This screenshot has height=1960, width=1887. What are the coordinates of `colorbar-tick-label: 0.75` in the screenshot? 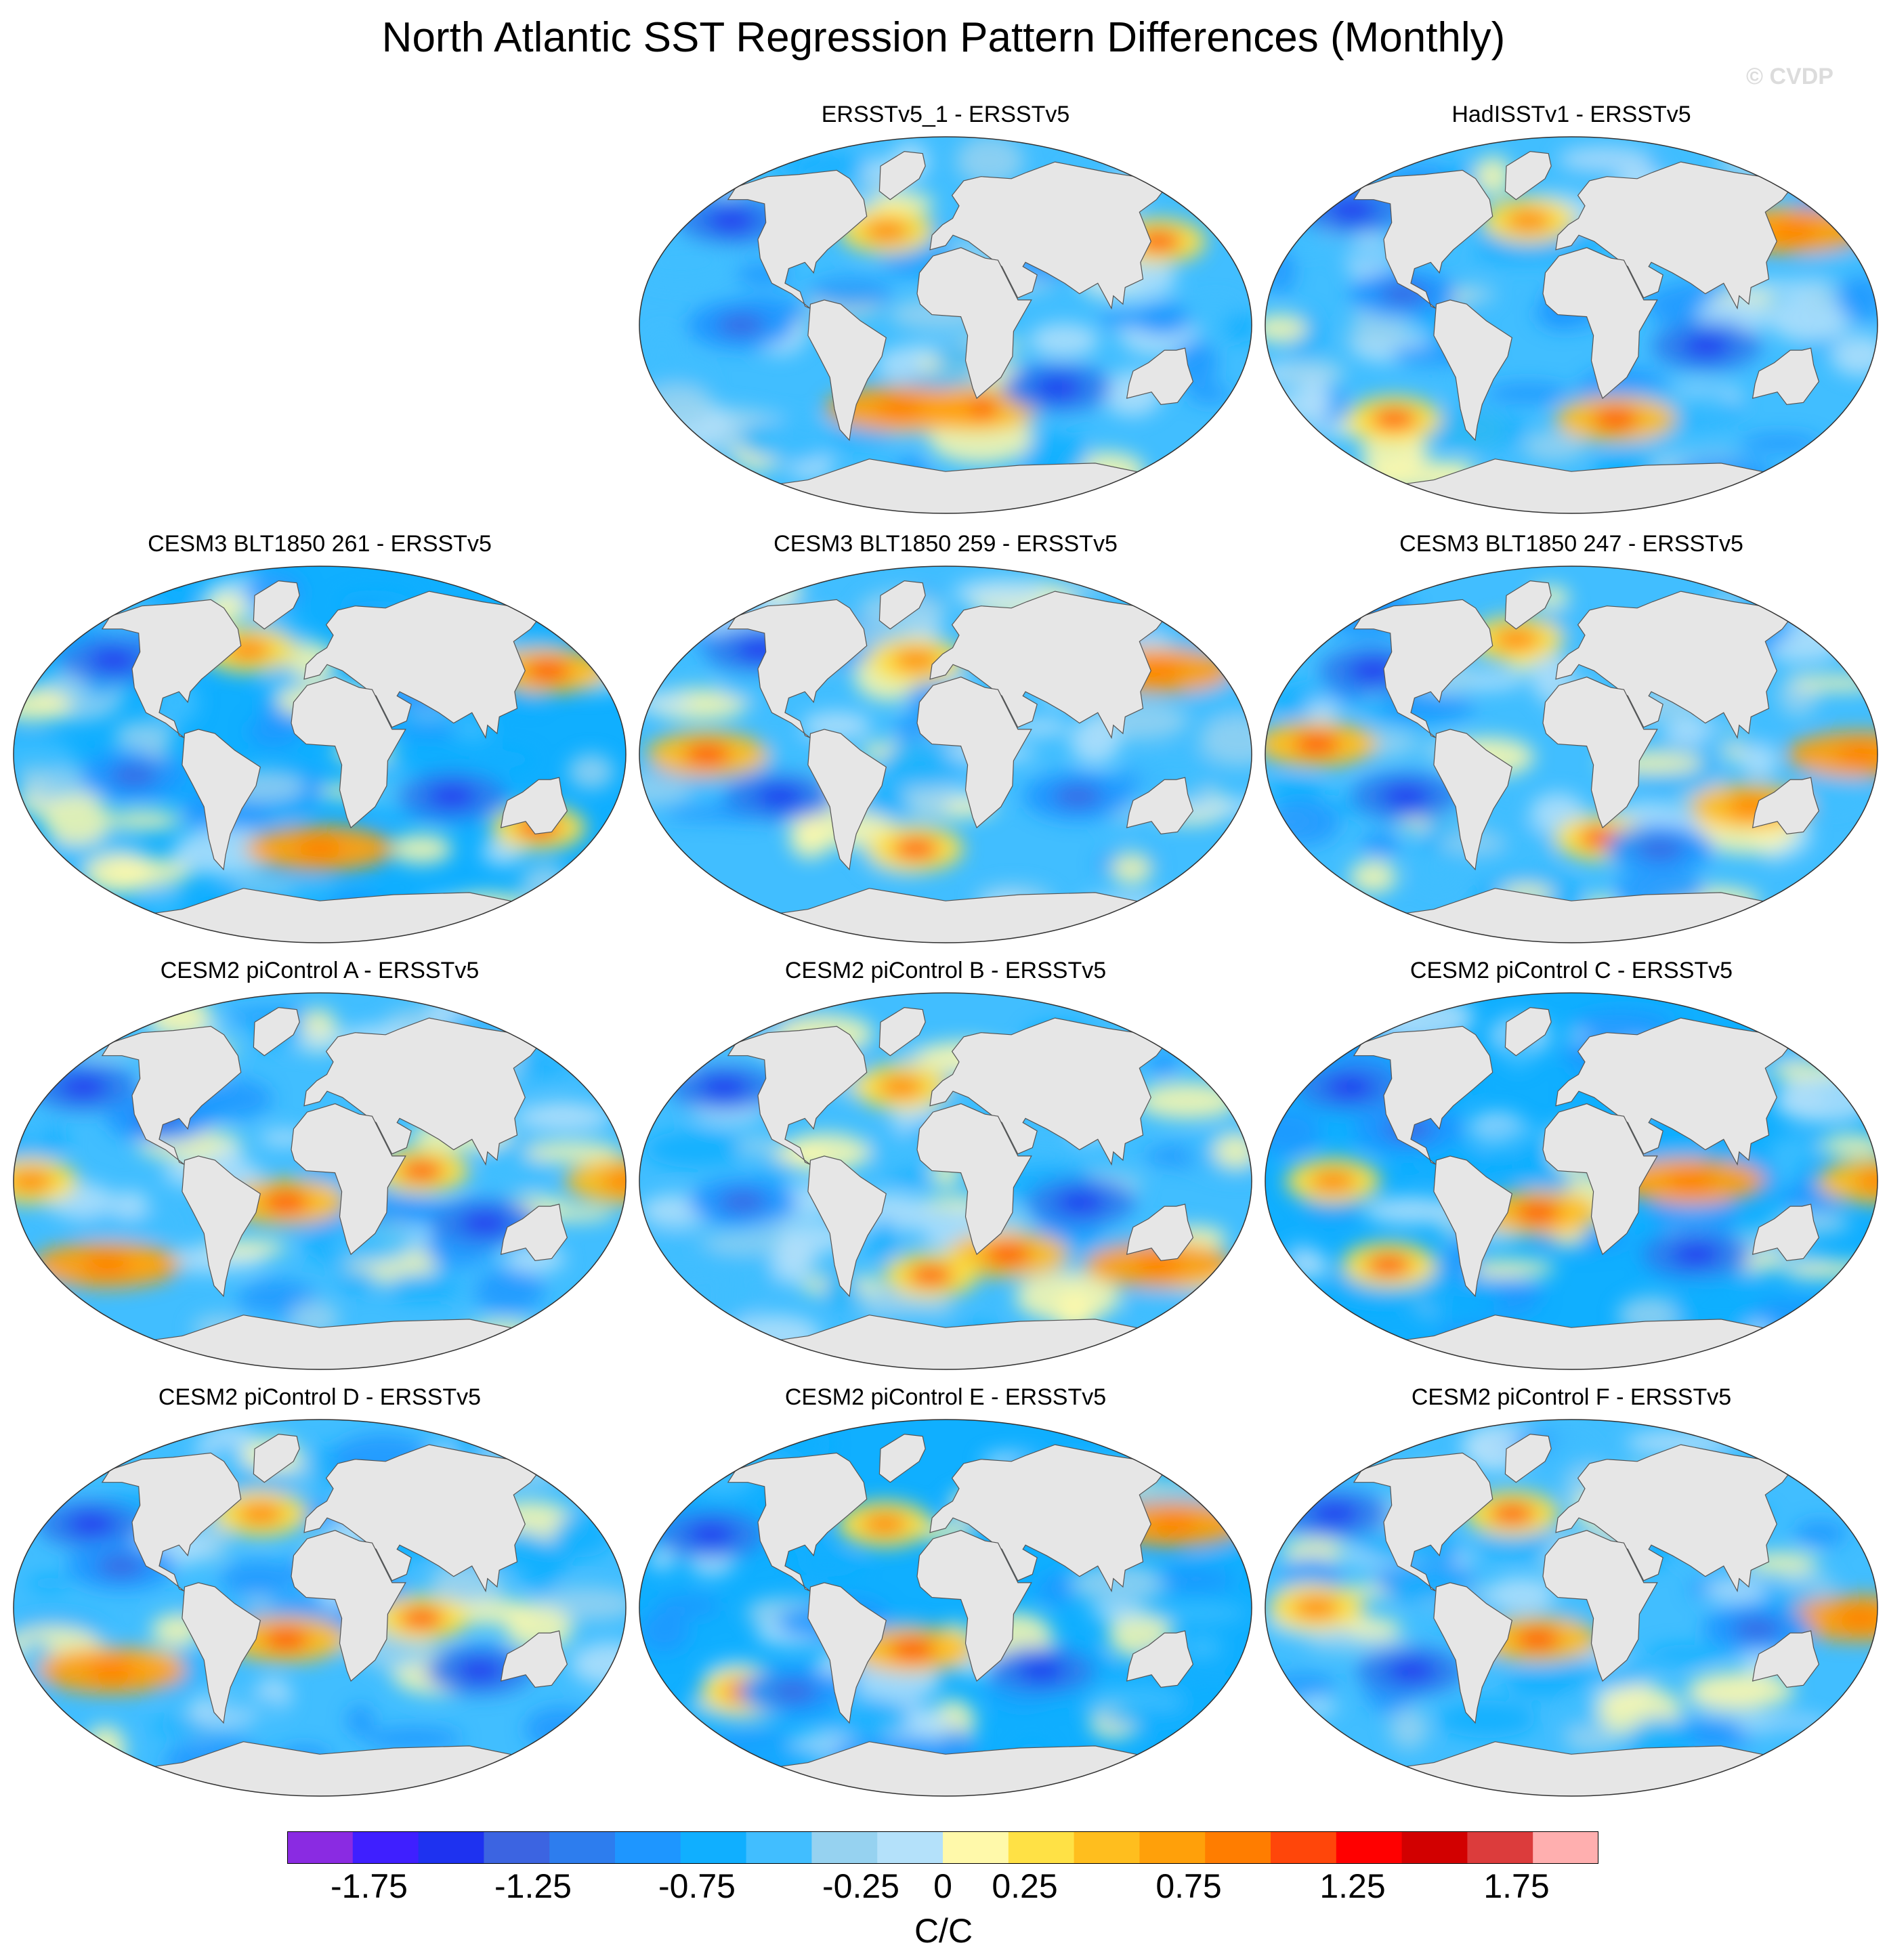 It's located at (1188, 1886).